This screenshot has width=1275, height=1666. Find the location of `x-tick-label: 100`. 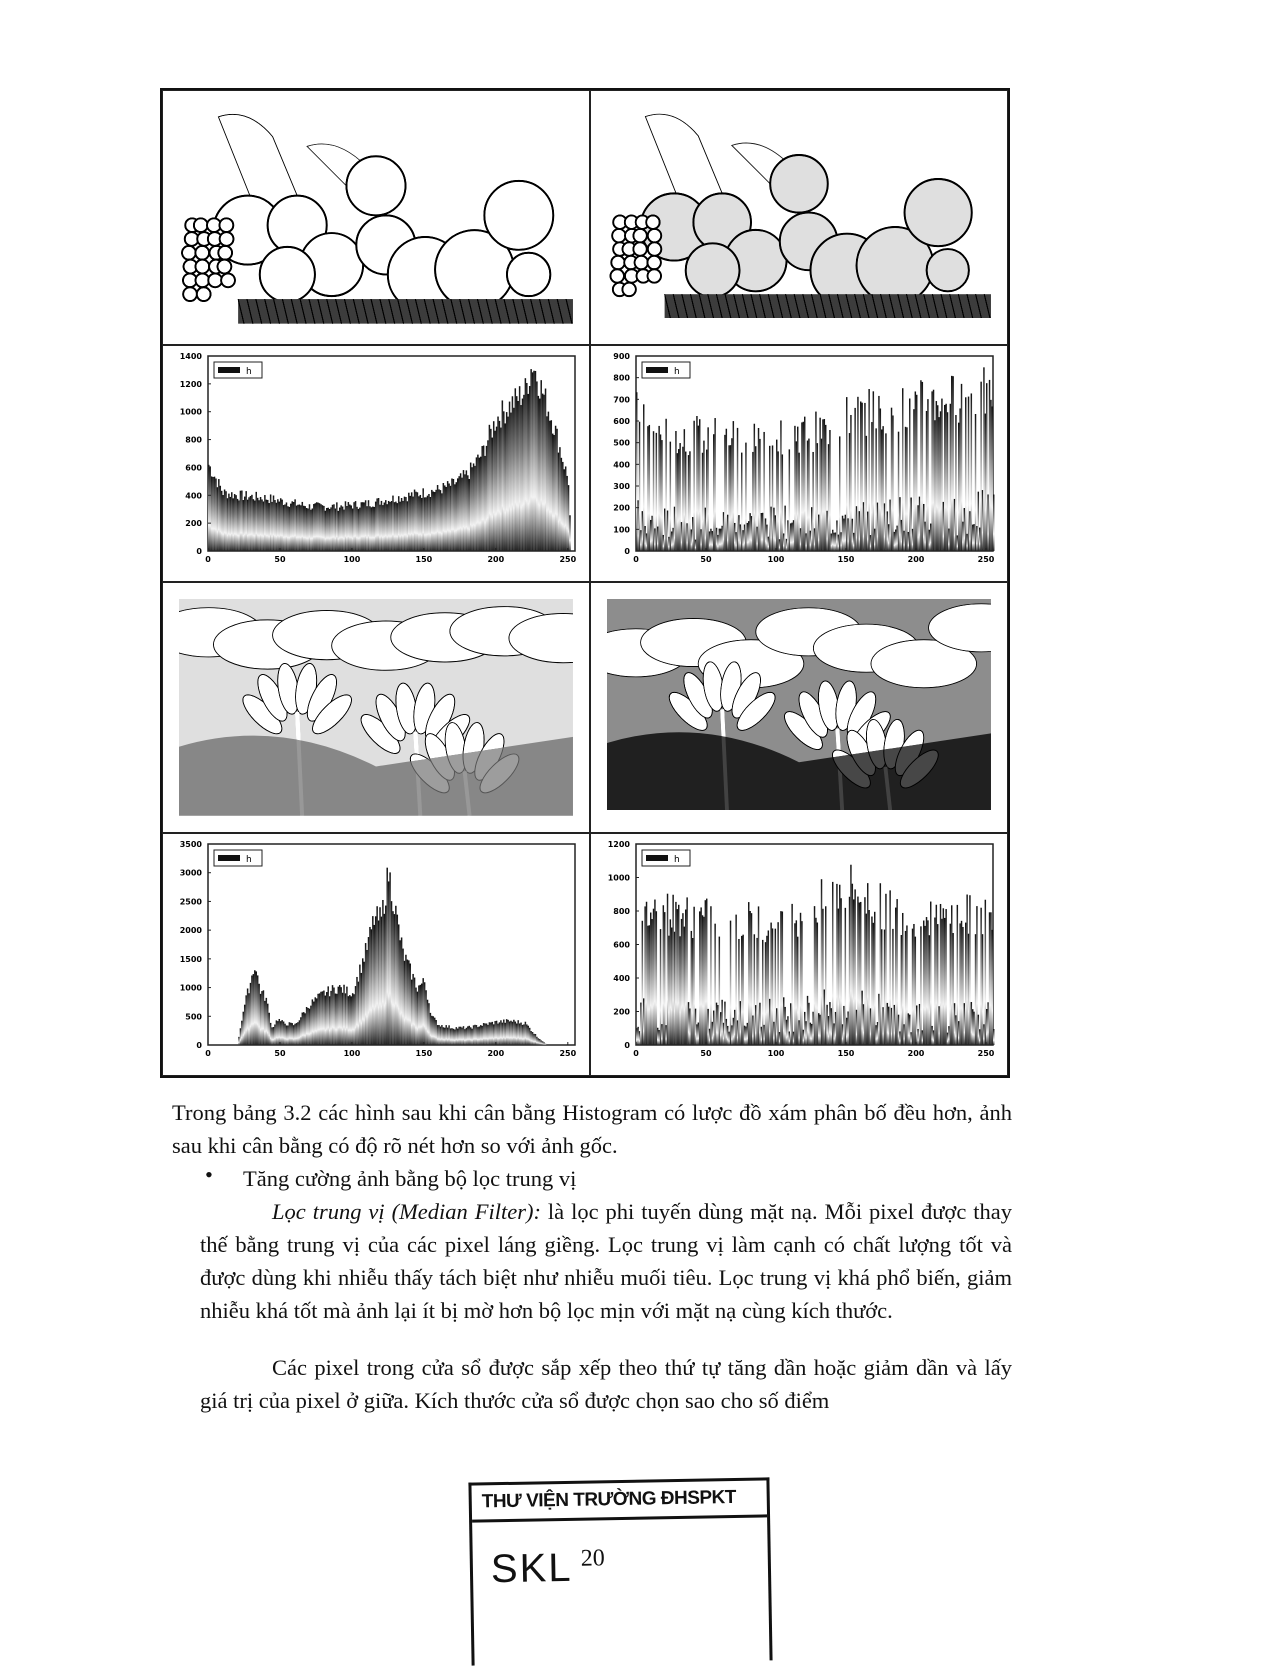

x-tick-label: 100 is located at coordinates (352, 1053).